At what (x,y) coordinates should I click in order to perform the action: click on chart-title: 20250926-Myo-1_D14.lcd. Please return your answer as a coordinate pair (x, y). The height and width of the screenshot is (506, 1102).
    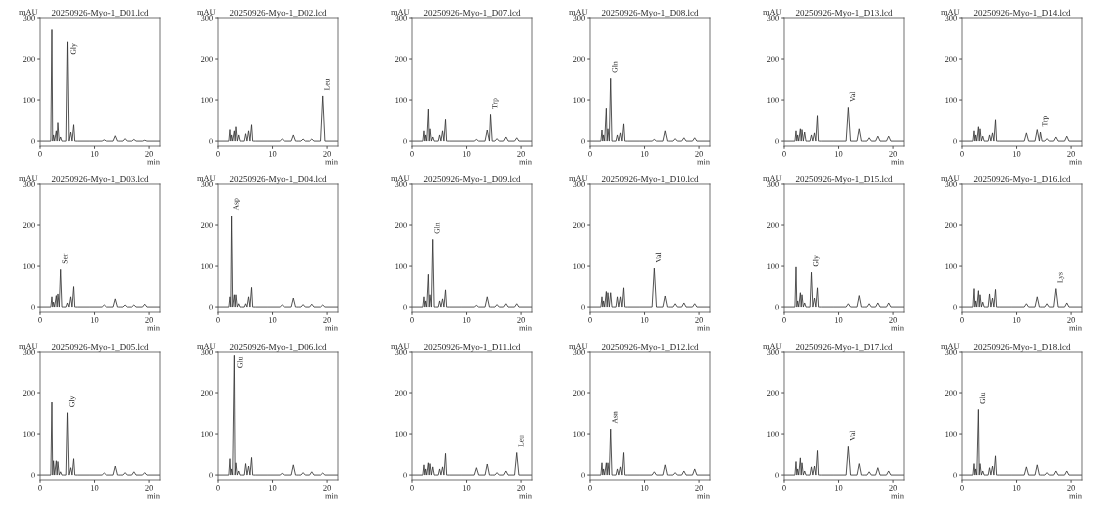
    Looking at the image, I should click on (1022, 13).